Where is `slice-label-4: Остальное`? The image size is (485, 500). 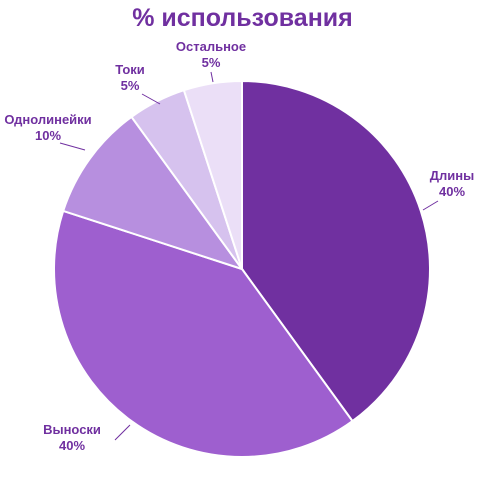
slice-label-4: Остальное is located at coordinates (211, 46).